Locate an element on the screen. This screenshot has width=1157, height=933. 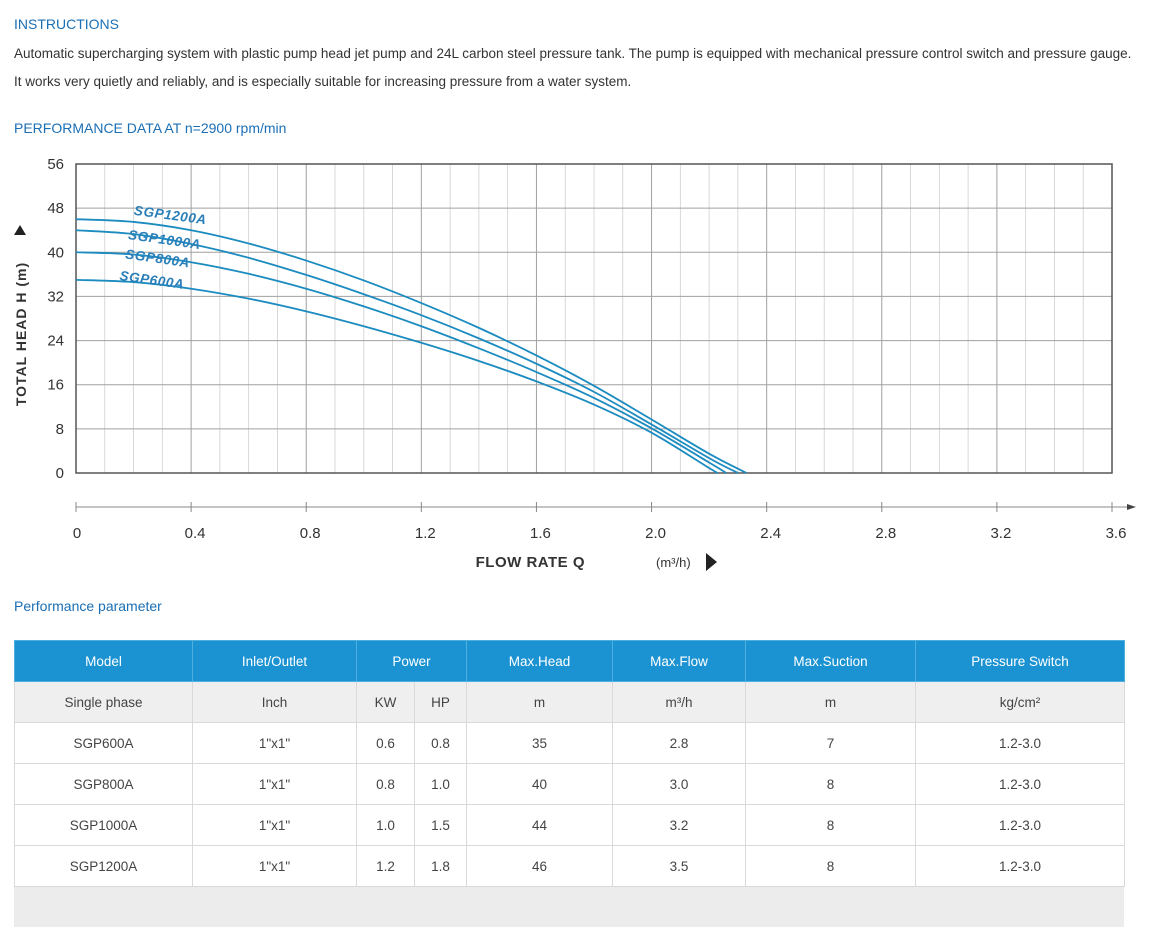
table-cell: 7 is located at coordinates (831, 743).